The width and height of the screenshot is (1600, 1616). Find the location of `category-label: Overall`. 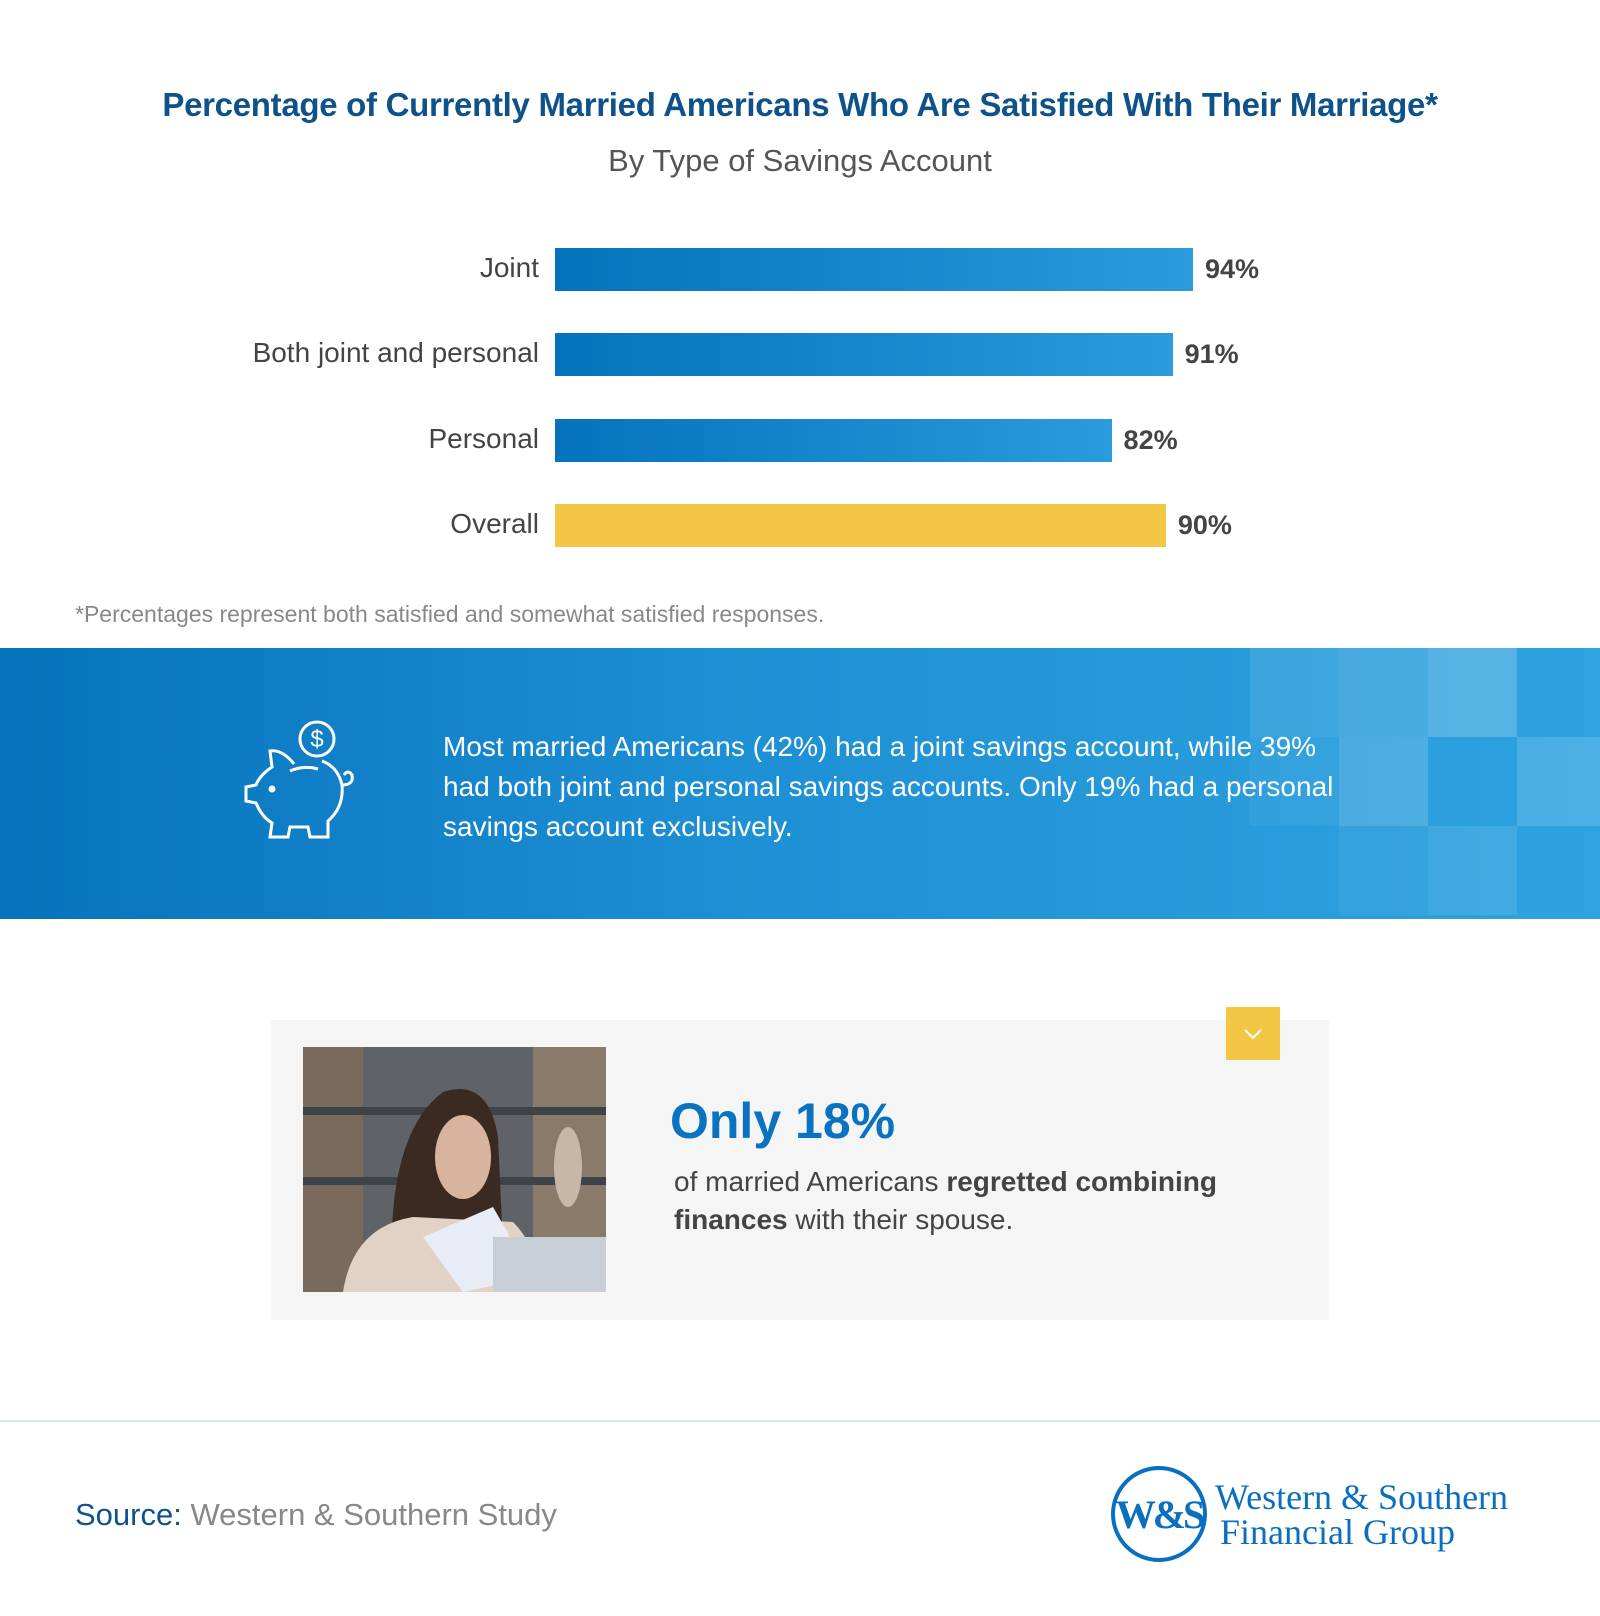

category-label: Overall is located at coordinates (494, 523).